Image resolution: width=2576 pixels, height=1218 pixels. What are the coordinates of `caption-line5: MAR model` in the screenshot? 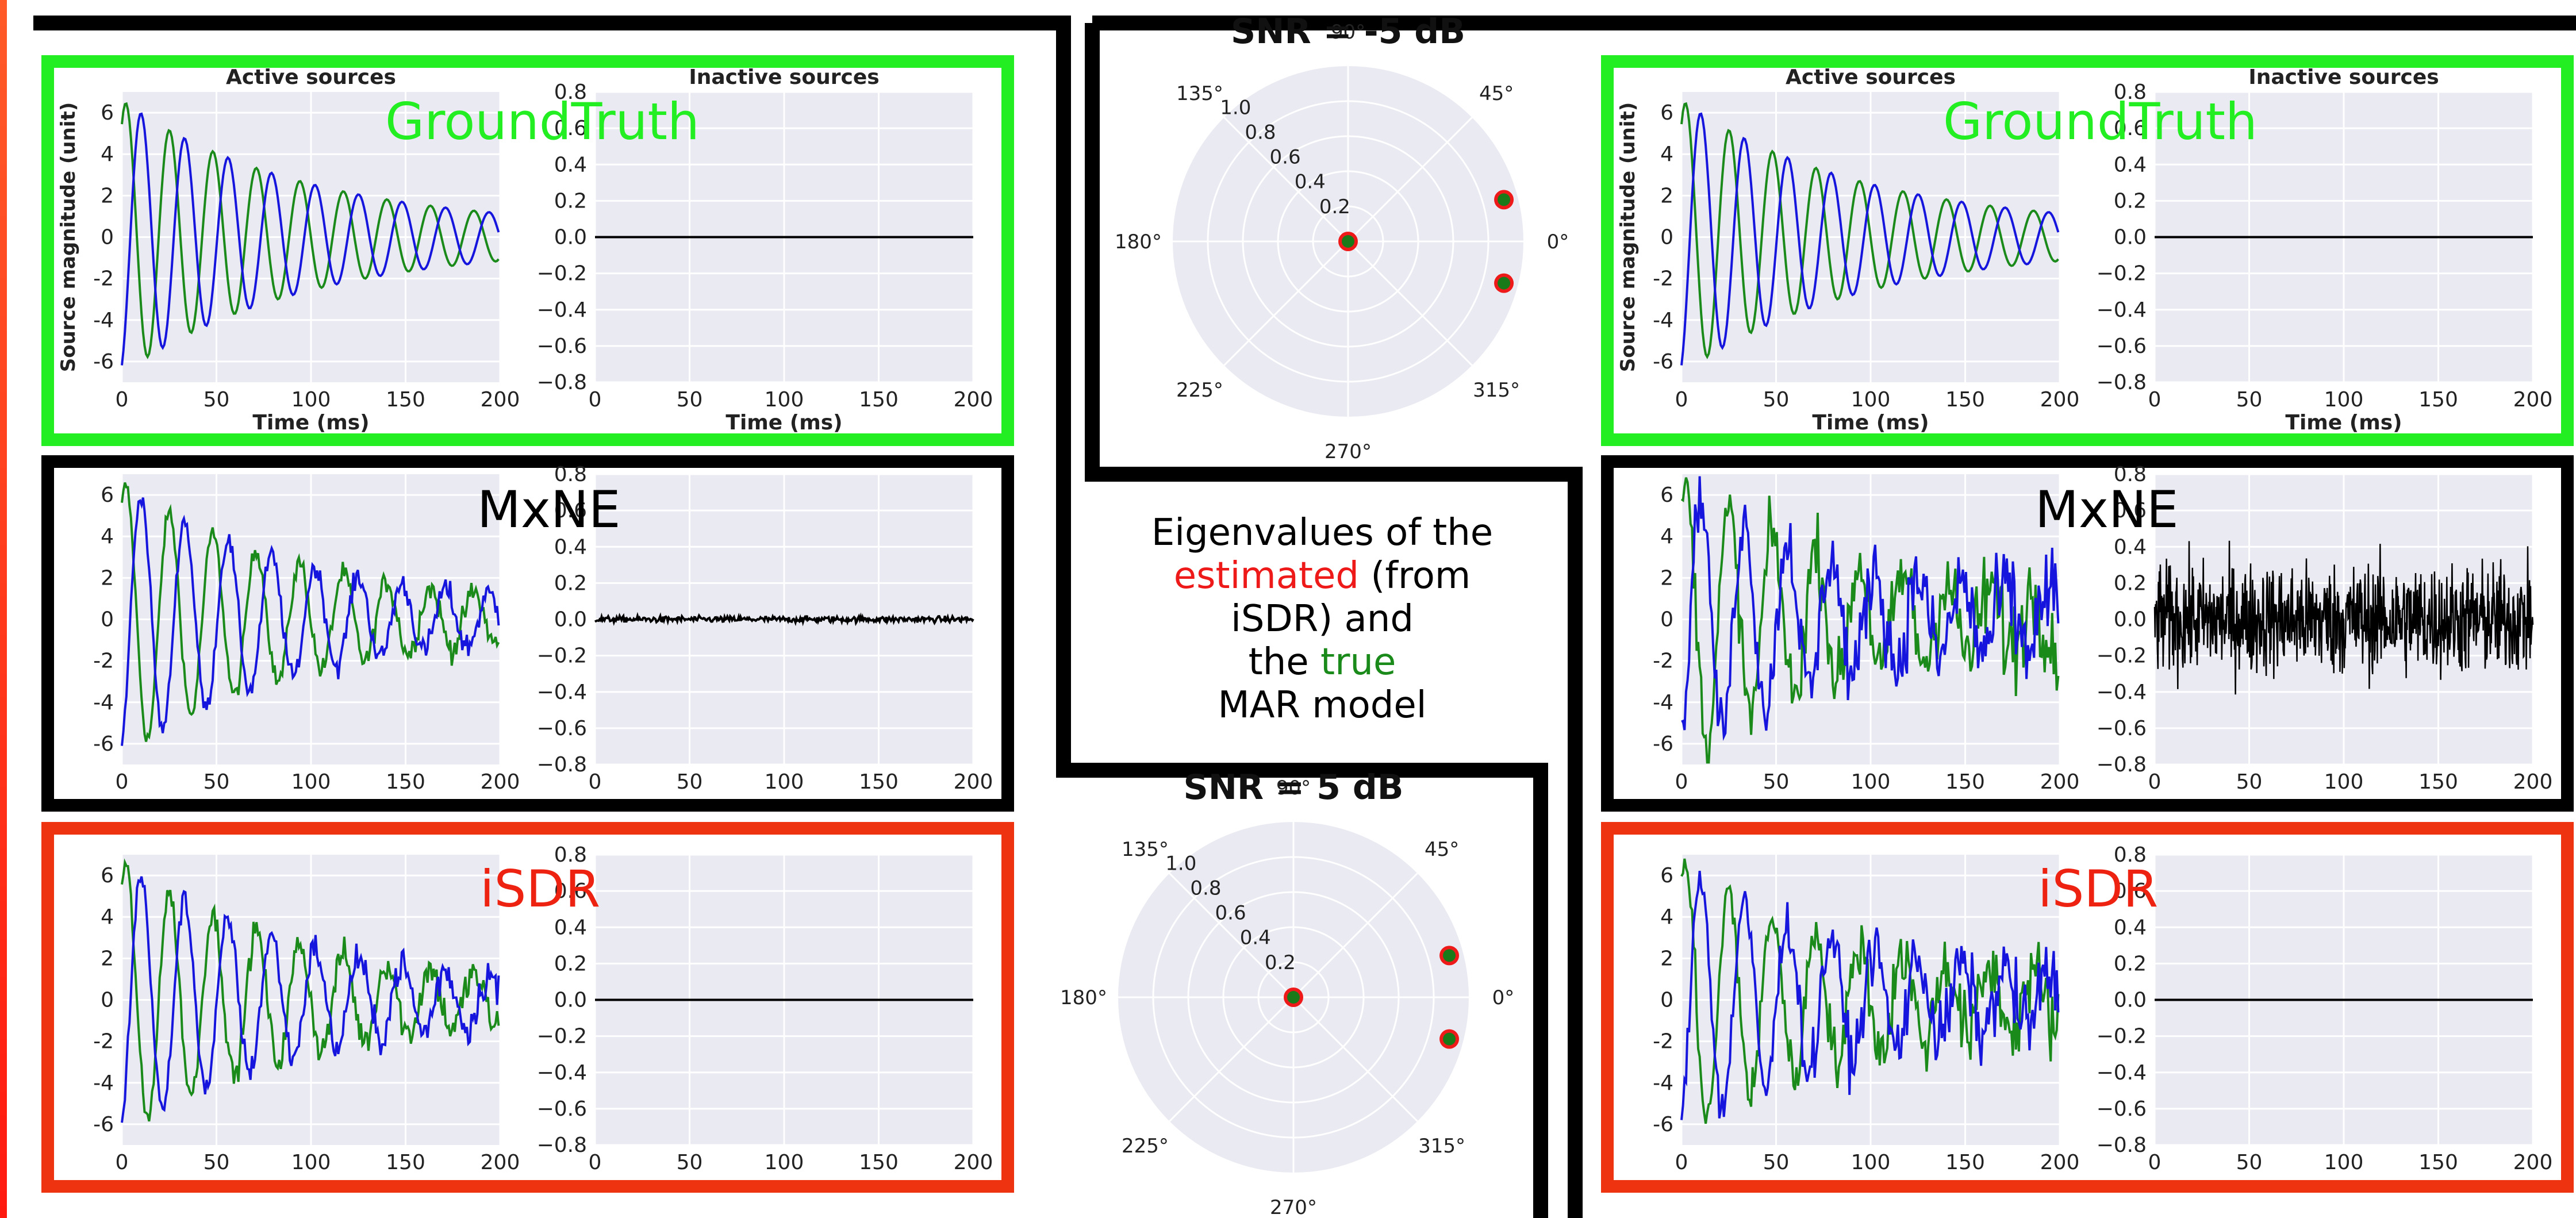 It's located at (1323, 705).